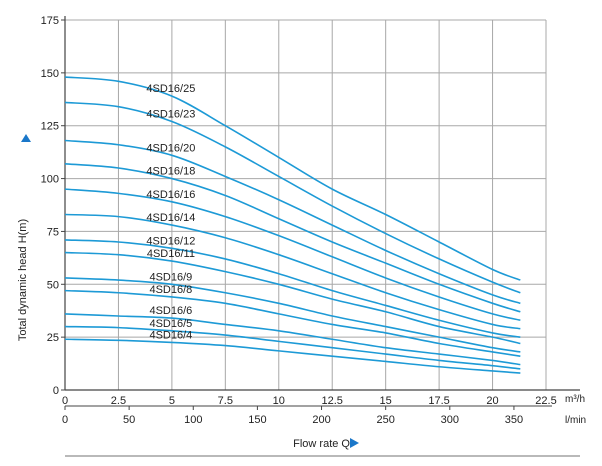 The width and height of the screenshot is (602, 466). I want to click on curve-label: 4SD16/5, so click(170, 324).